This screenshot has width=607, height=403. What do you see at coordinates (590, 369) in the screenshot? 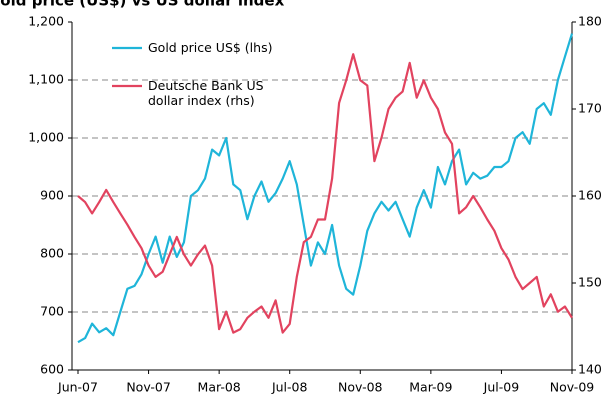
I see `y2-tick-label: 140` at bounding box center [590, 369].